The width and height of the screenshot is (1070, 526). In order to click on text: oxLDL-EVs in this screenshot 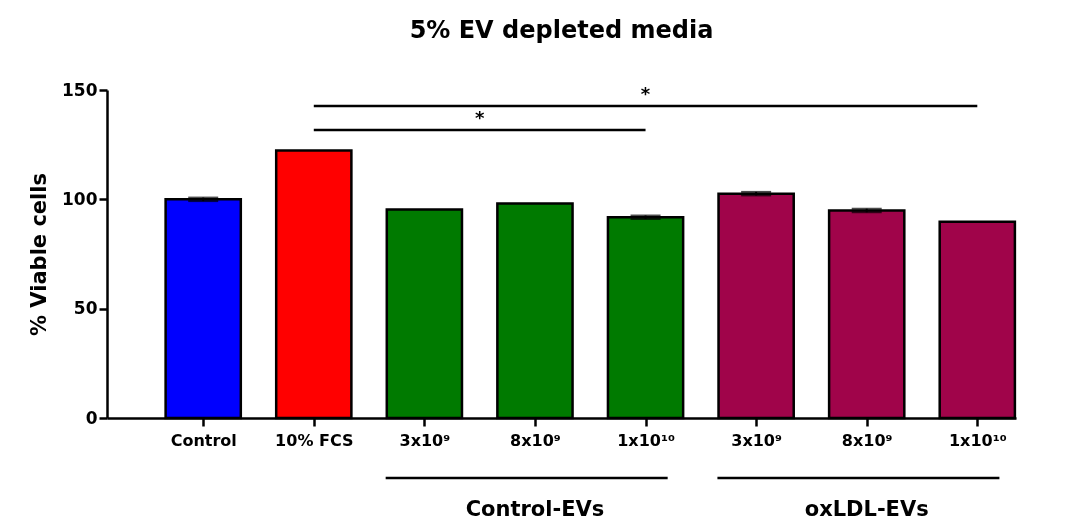, I will do `click(866, 509)`.